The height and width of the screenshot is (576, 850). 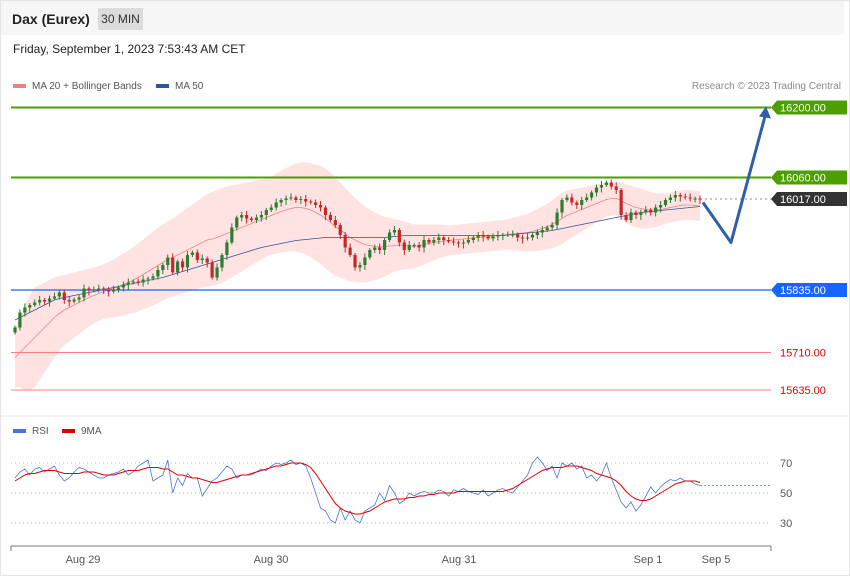 I want to click on instrument-title: Dax (Eurex), so click(x=51, y=19).